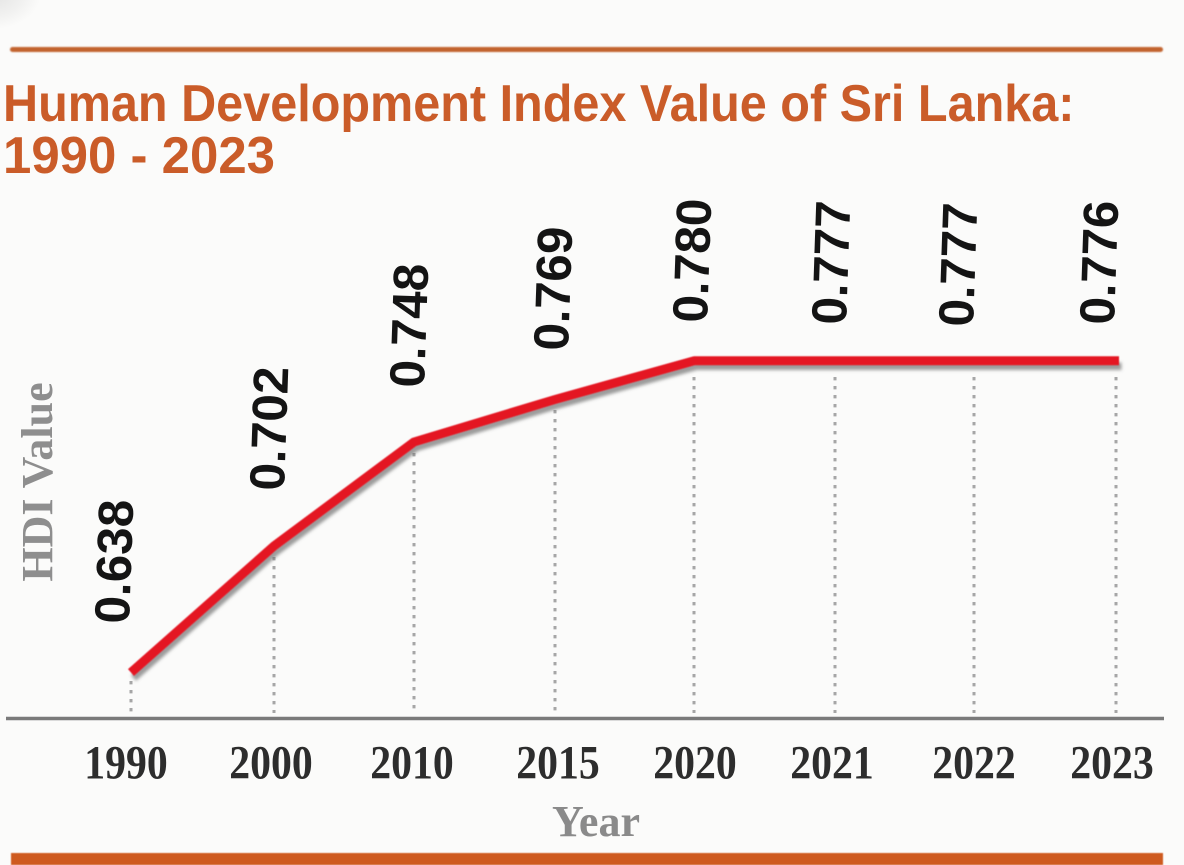 This screenshot has height=865, width=1184. I want to click on svg-text: 2023, so click(1111, 762).